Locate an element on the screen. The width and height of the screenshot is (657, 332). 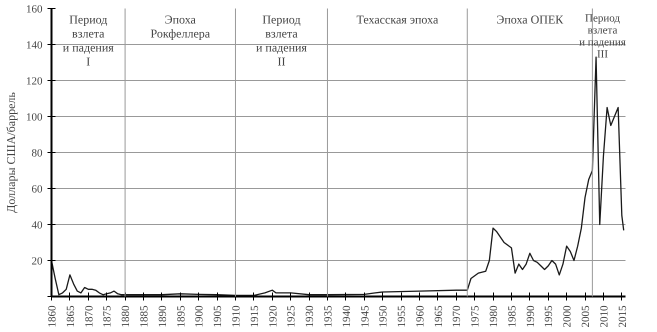
x-tick-label: 1965 is located at coordinates (438, 316).